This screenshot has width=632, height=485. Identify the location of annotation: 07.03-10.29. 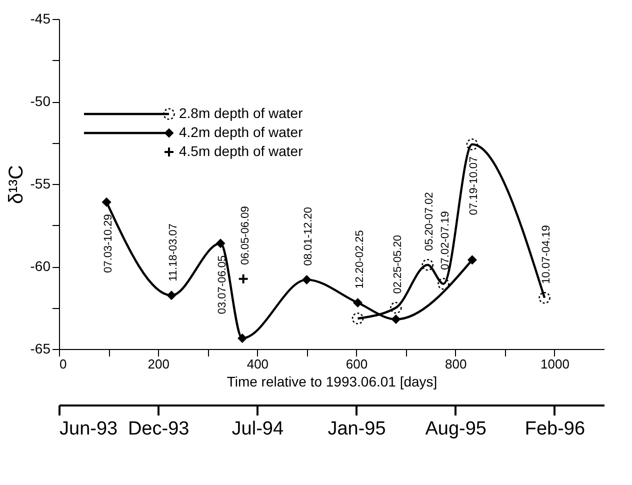
(108, 243).